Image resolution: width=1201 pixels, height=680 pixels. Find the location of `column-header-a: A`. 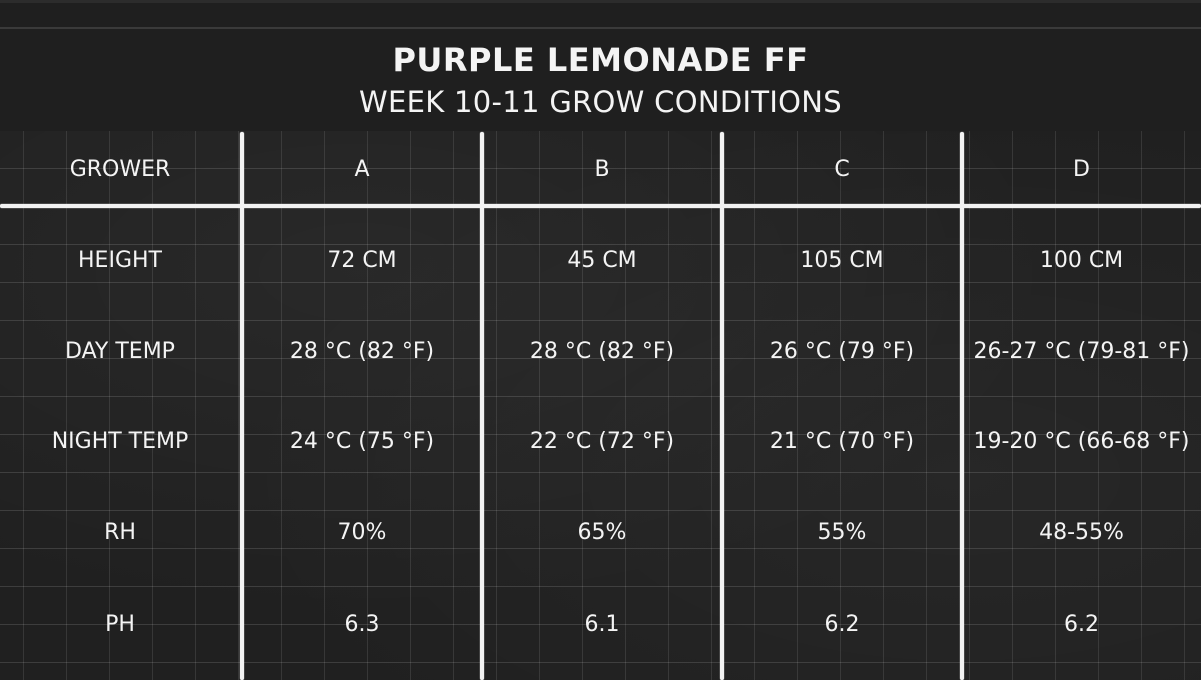

column-header-a: A is located at coordinates (362, 169).